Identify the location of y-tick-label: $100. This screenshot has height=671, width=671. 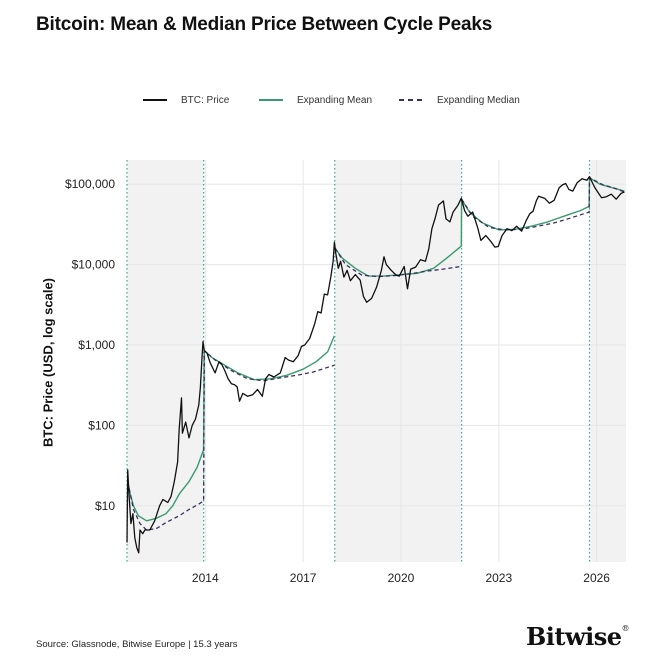
(101, 425).